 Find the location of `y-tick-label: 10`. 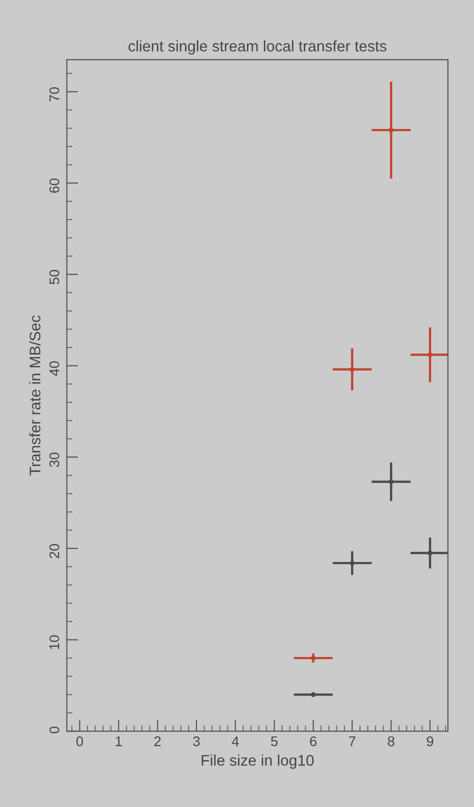

y-tick-label: 10 is located at coordinates (54, 642).